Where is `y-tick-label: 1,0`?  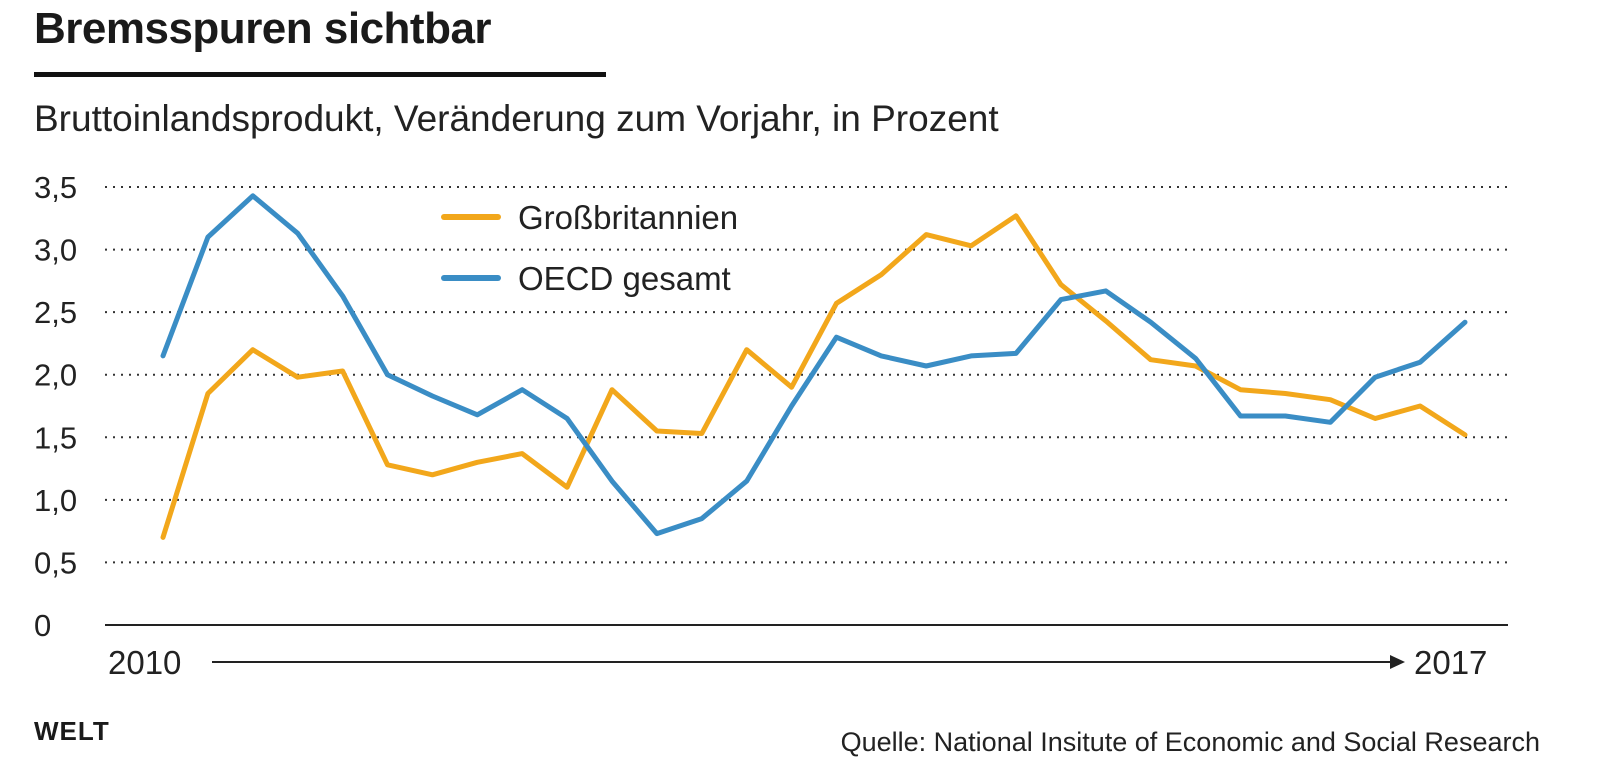 y-tick-label: 1,0 is located at coordinates (55, 500).